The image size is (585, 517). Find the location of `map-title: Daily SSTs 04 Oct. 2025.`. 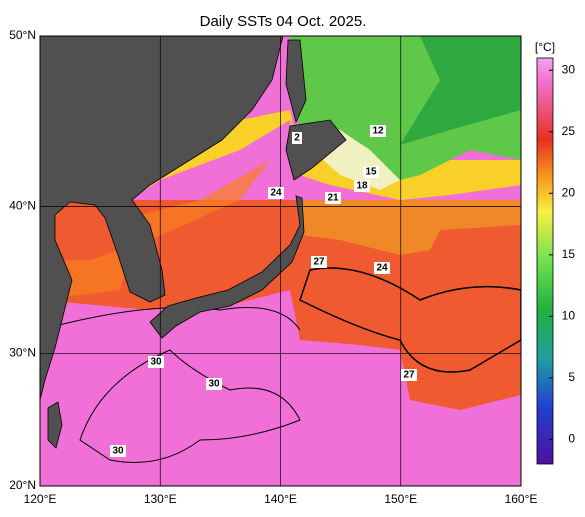

map-title: Daily SSTs 04 Oct. 2025. is located at coordinates (283, 21).